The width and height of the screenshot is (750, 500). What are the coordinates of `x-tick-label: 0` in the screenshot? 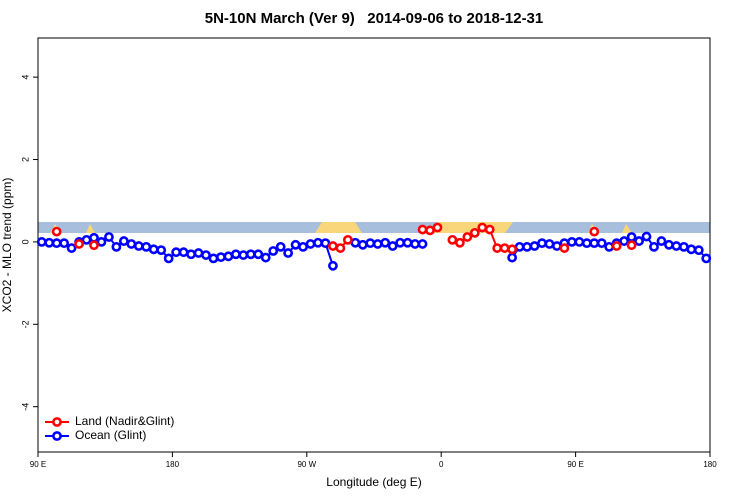 It's located at (441, 464).